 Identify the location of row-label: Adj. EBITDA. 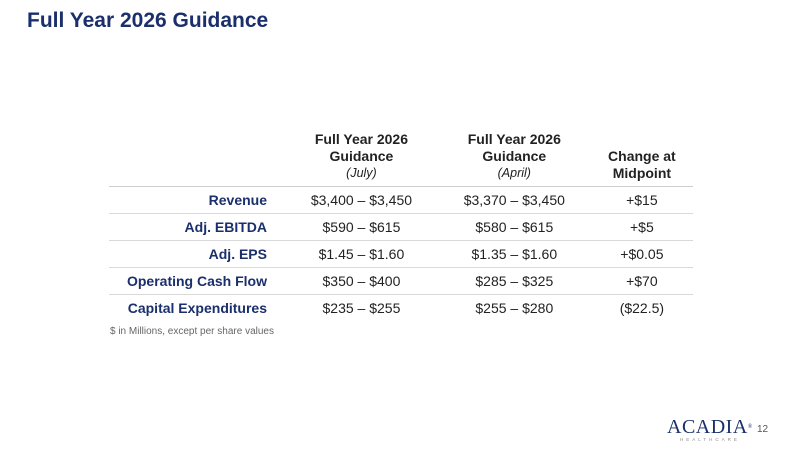
(197, 227).